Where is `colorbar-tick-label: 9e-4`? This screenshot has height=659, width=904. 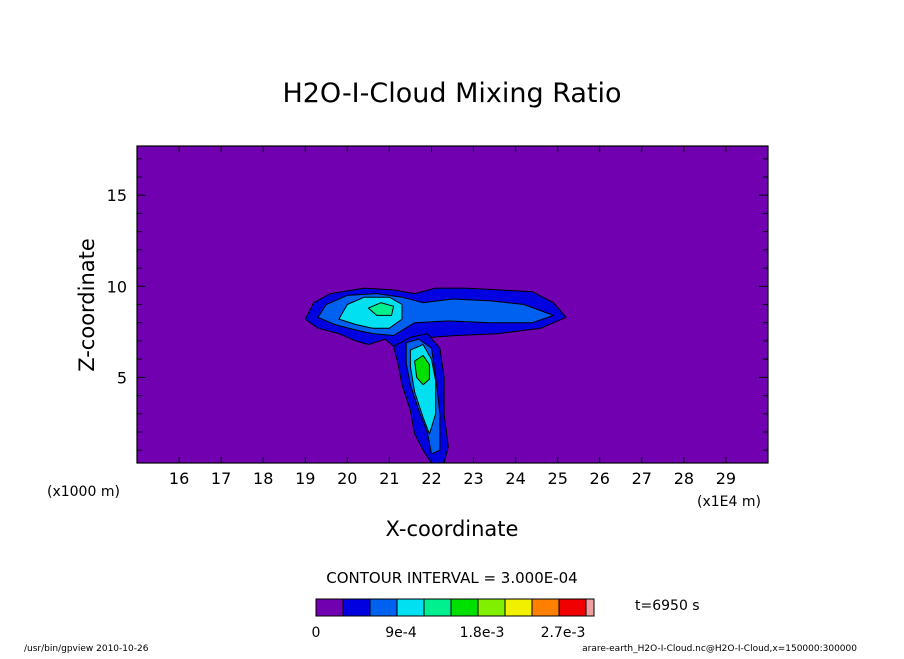
colorbar-tick-label: 9e-4 is located at coordinates (401, 633).